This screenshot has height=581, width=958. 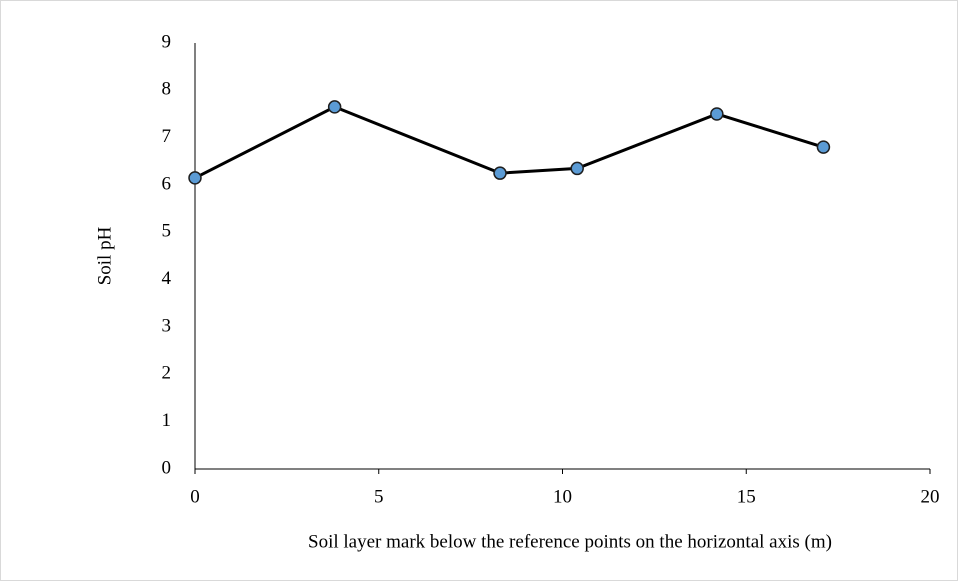 I want to click on x-tick-label: 20, so click(x=930, y=496).